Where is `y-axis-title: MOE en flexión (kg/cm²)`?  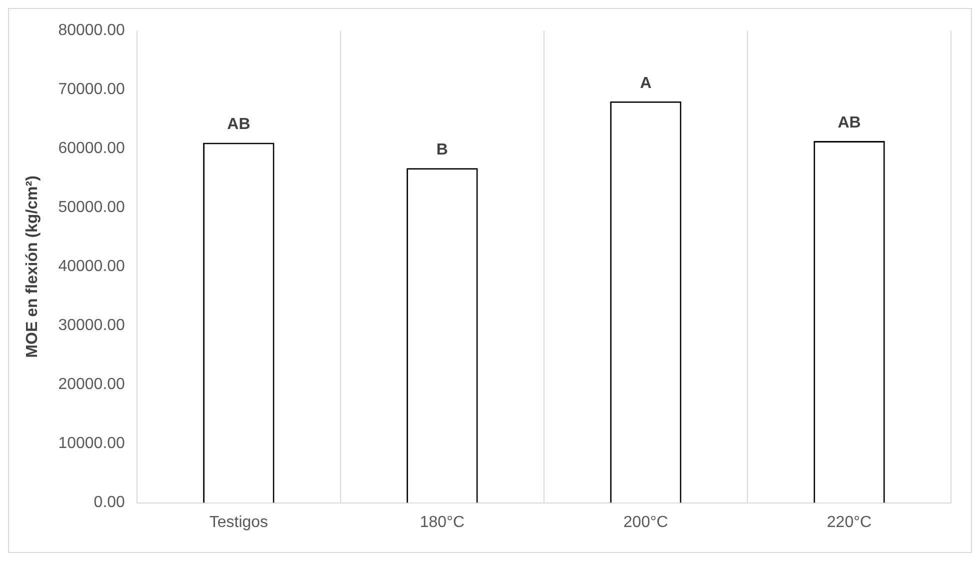 y-axis-title: MOE en flexión (kg/cm²) is located at coordinates (33, 267).